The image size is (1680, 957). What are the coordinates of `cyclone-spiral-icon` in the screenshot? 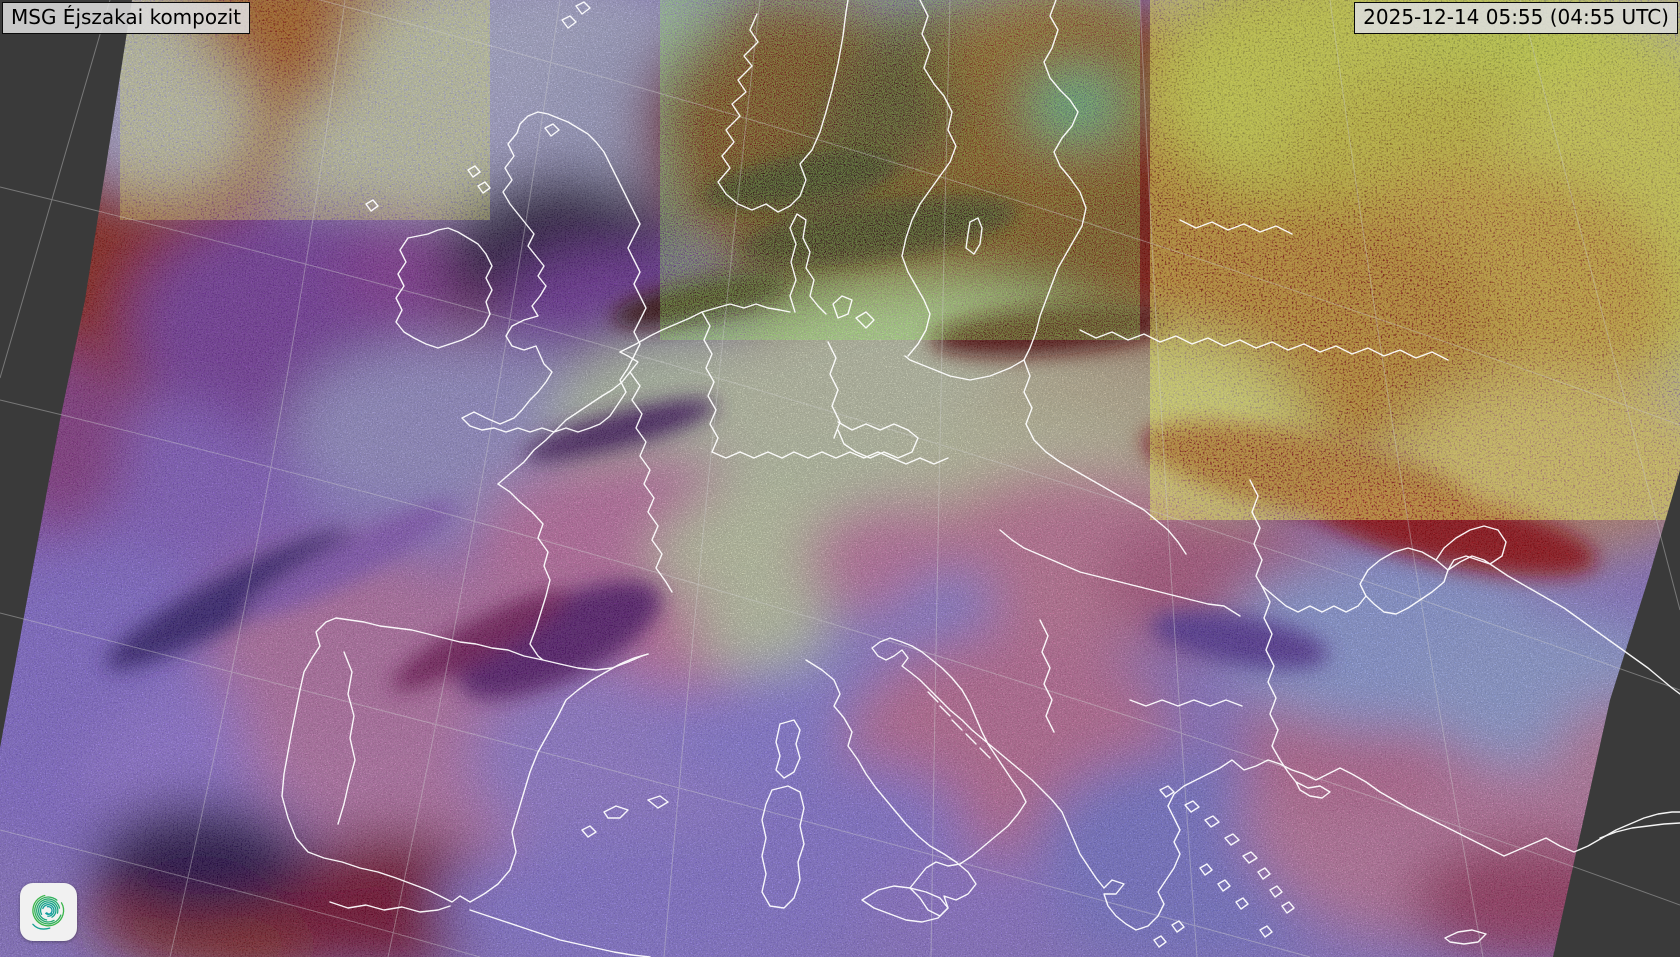 It's located at (49, 912).